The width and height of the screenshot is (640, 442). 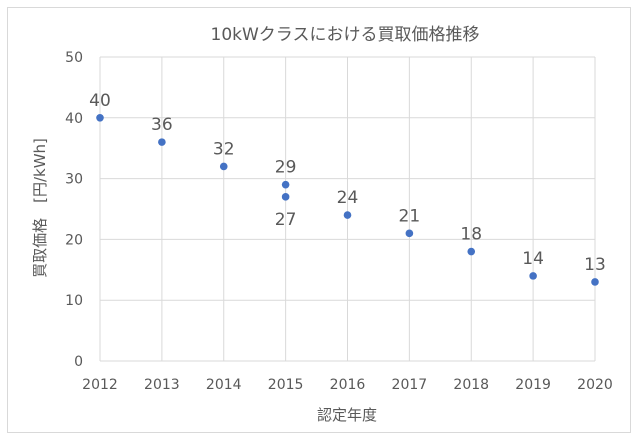 I want to click on x-tick-label: 2012, so click(x=100, y=385).